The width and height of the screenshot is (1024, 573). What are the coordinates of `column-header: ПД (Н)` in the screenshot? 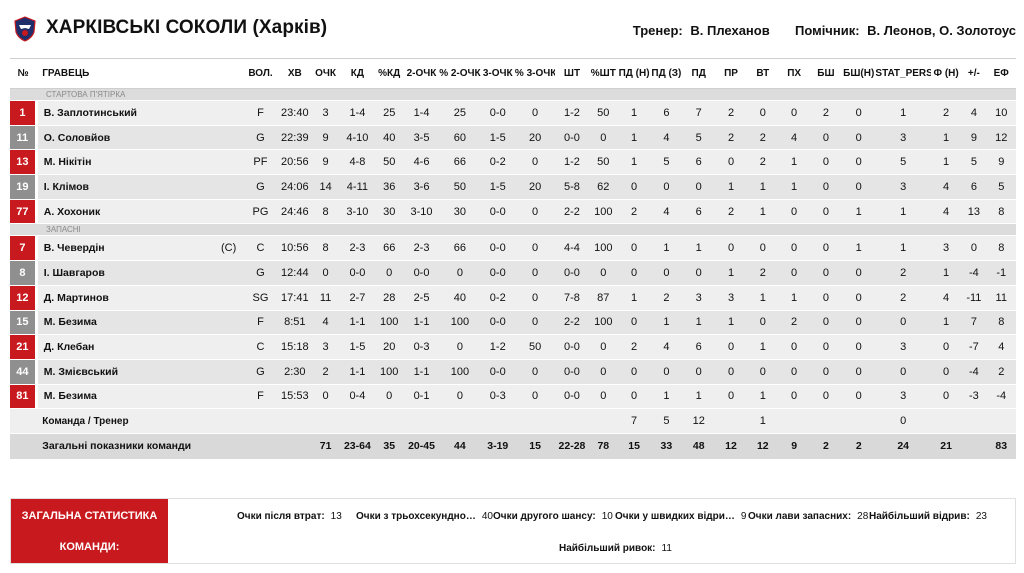 It's located at (634, 73).